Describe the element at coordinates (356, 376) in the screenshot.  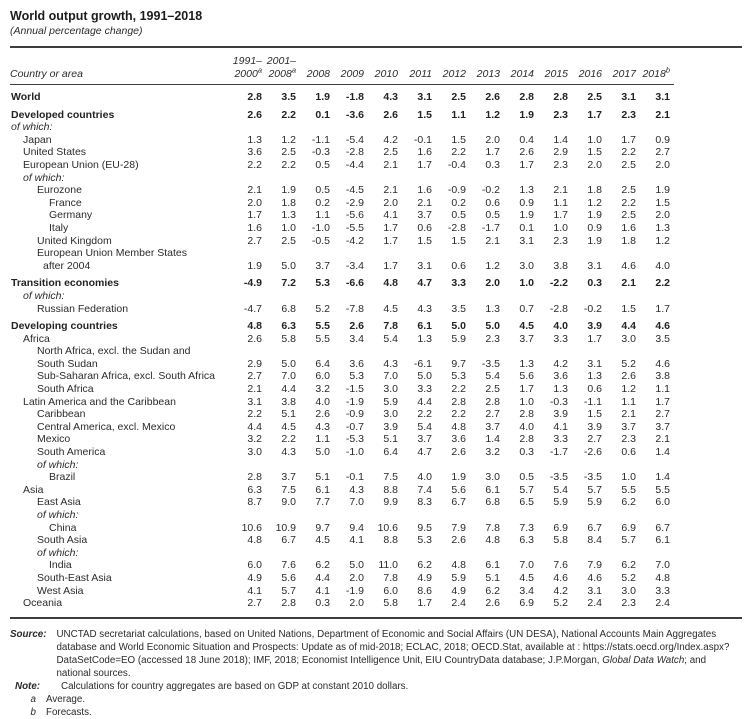
I see `cell: 5.3` at that location.